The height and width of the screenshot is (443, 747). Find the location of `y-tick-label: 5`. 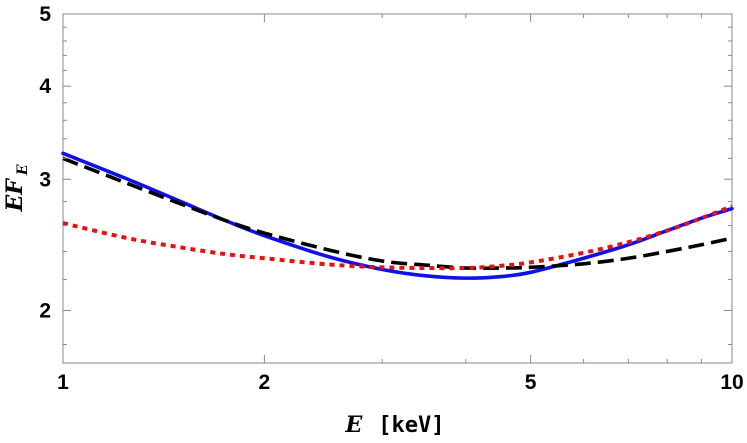

y-tick-label: 5 is located at coordinates (45, 14).